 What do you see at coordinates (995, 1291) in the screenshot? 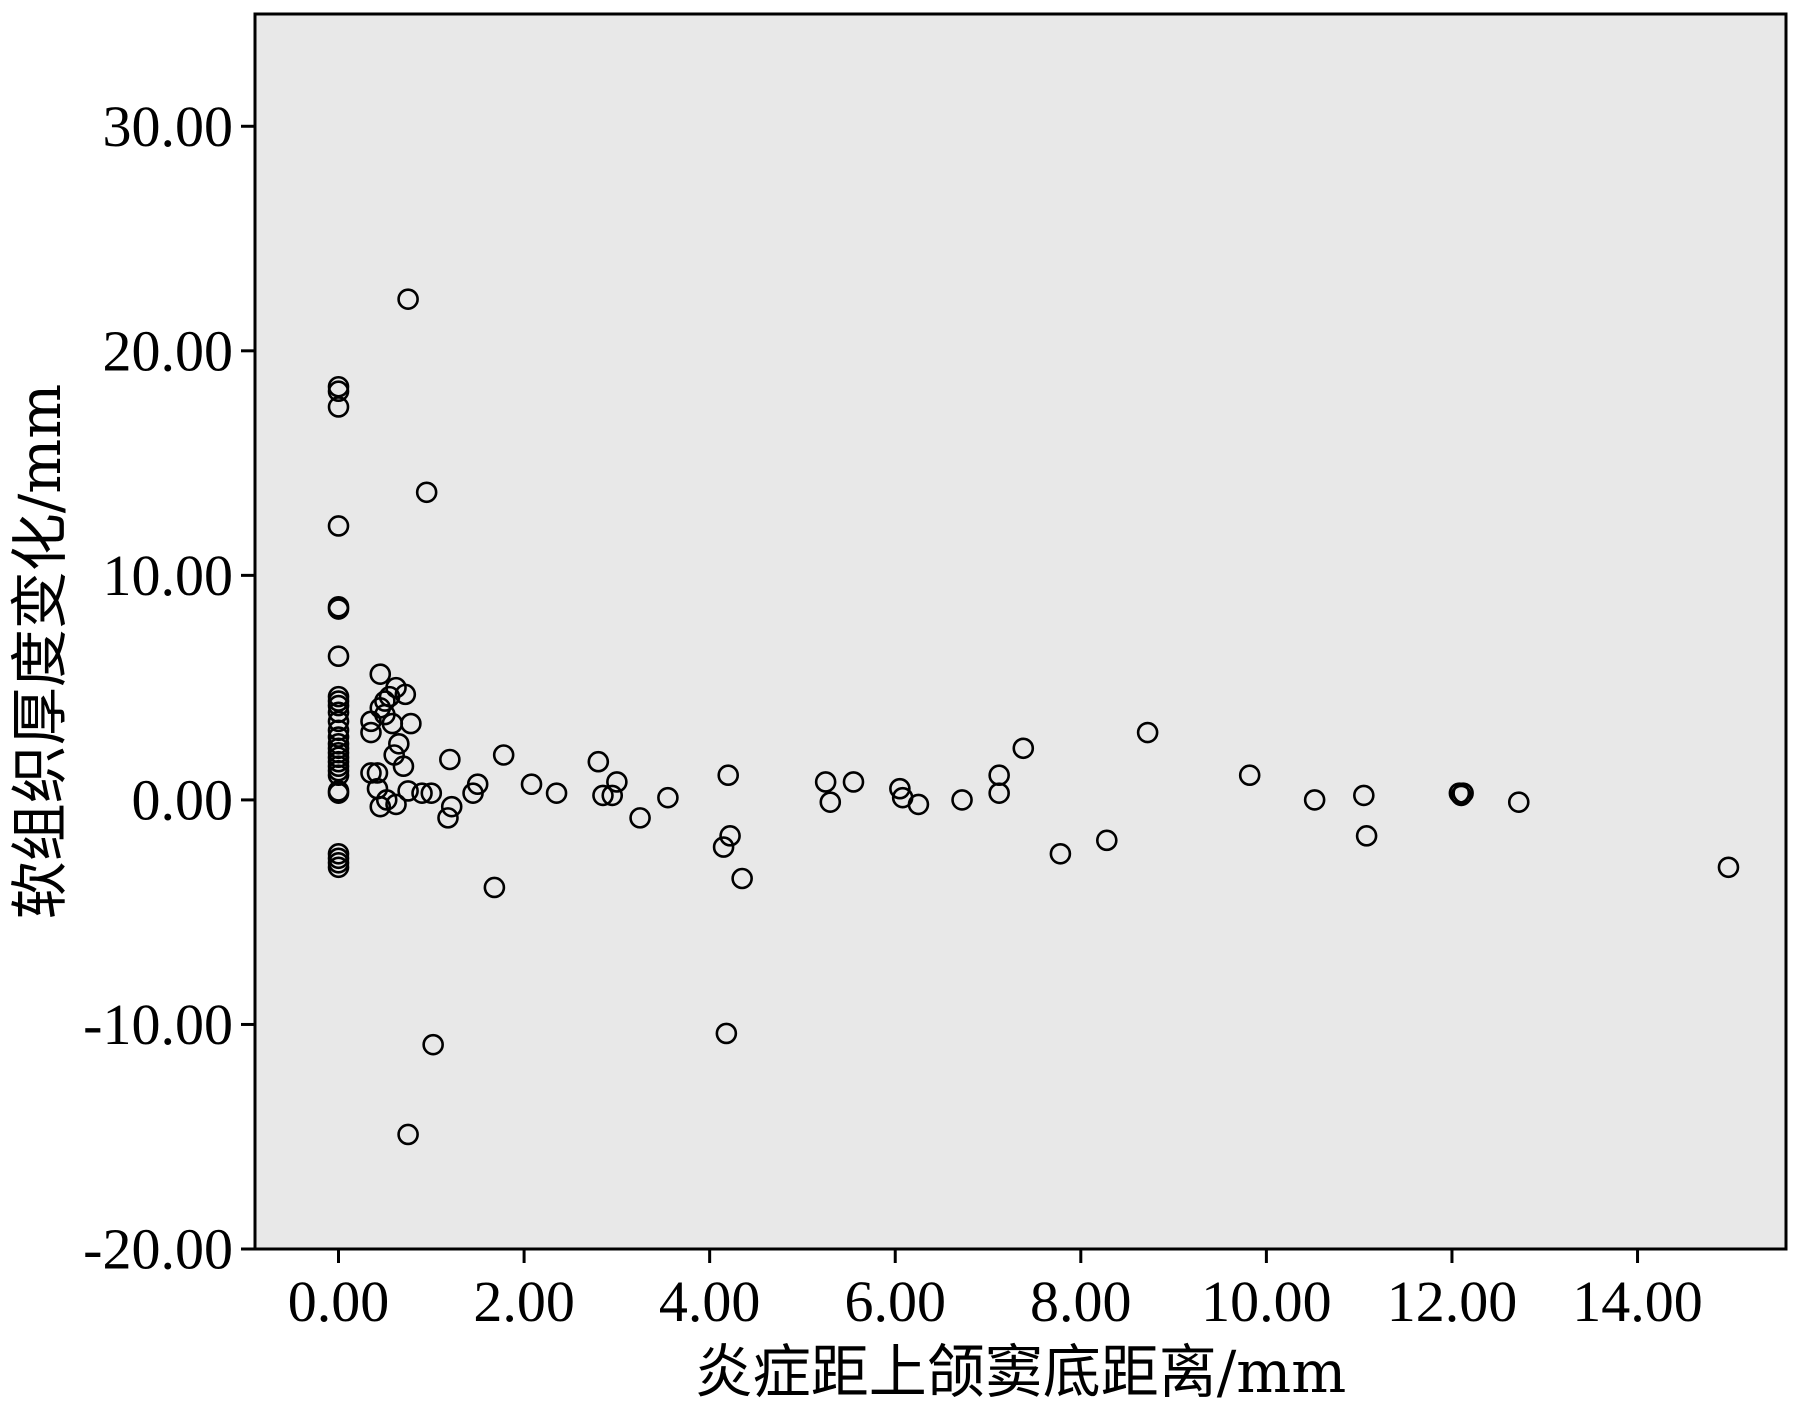
I see `x-axis: 0.00 2.00 4.00 6.00 8.00 10.00 12.00 14.00` at bounding box center [995, 1291].